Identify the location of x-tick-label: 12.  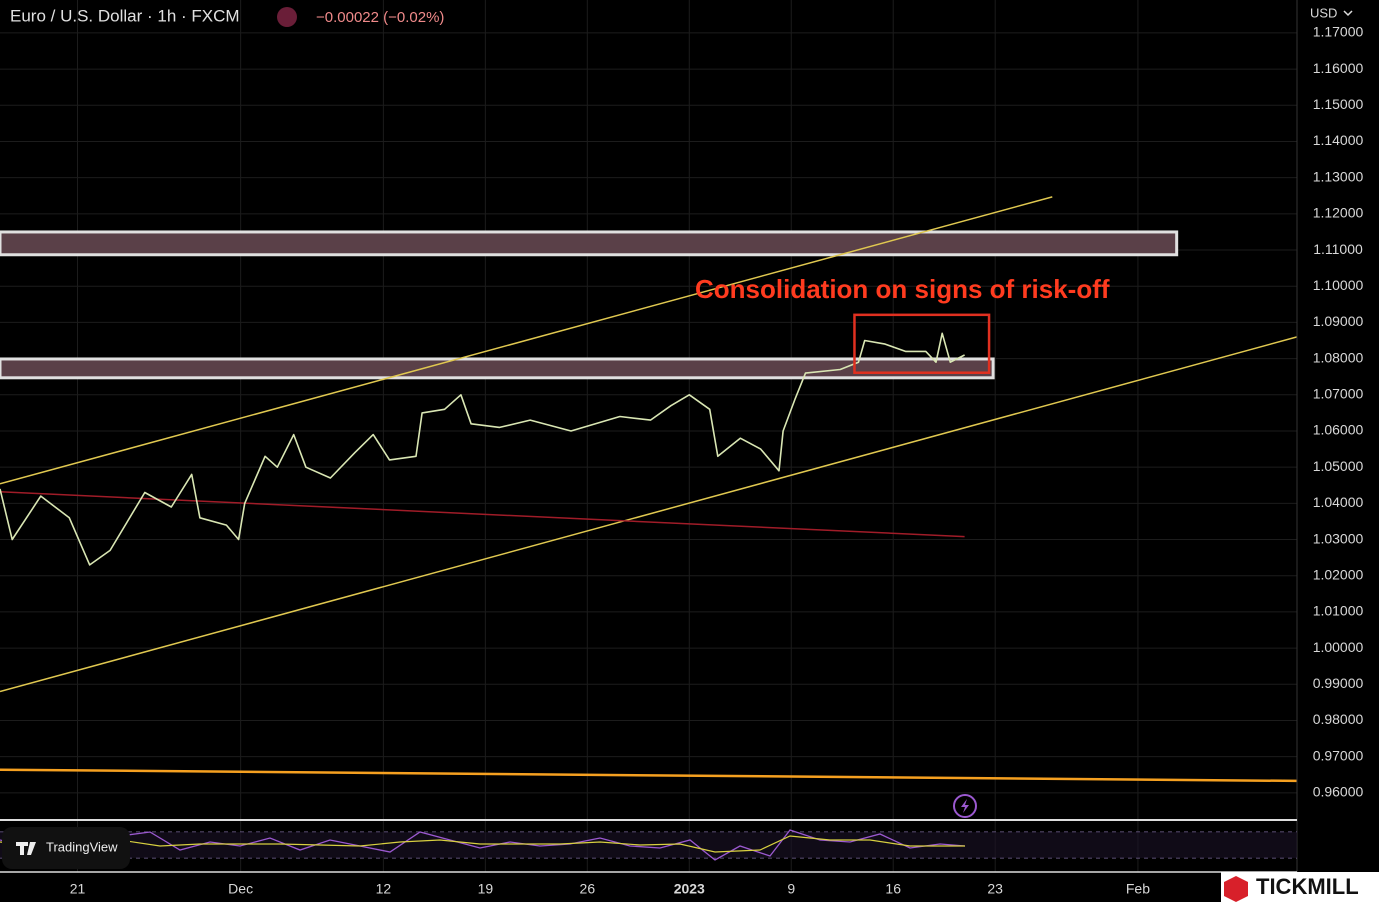
(384, 889).